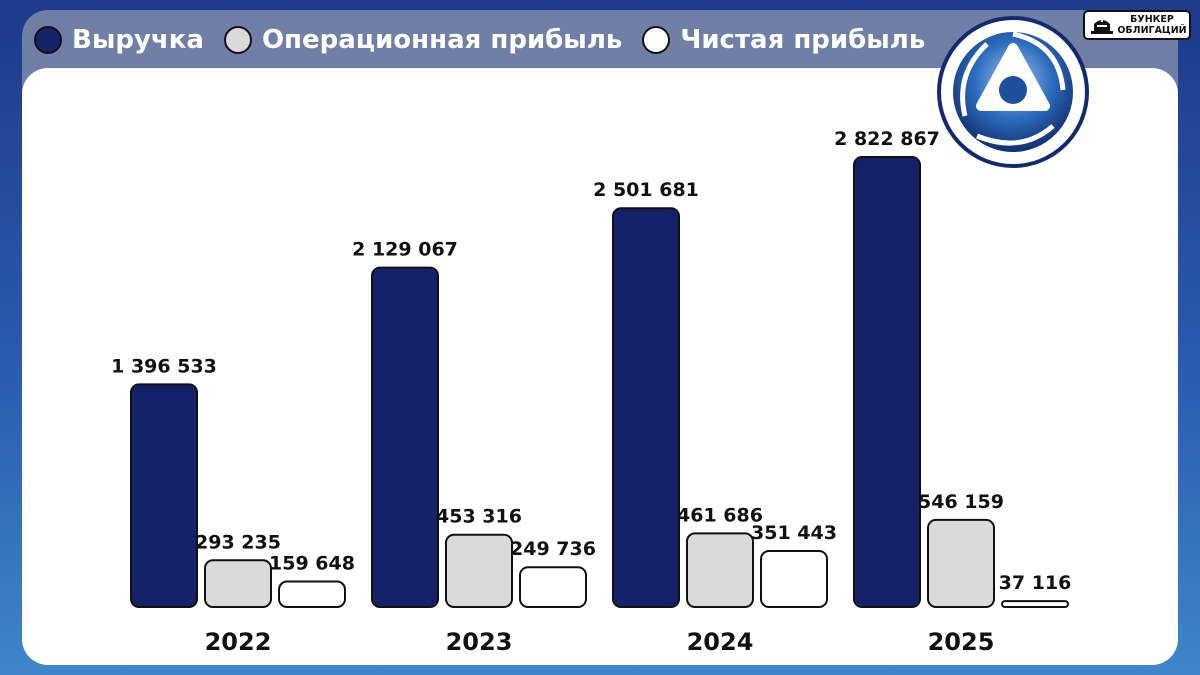 This screenshot has height=675, width=1200. Describe the element at coordinates (720, 642) in the screenshot. I see `x-tick-label-2024: 2024` at that location.